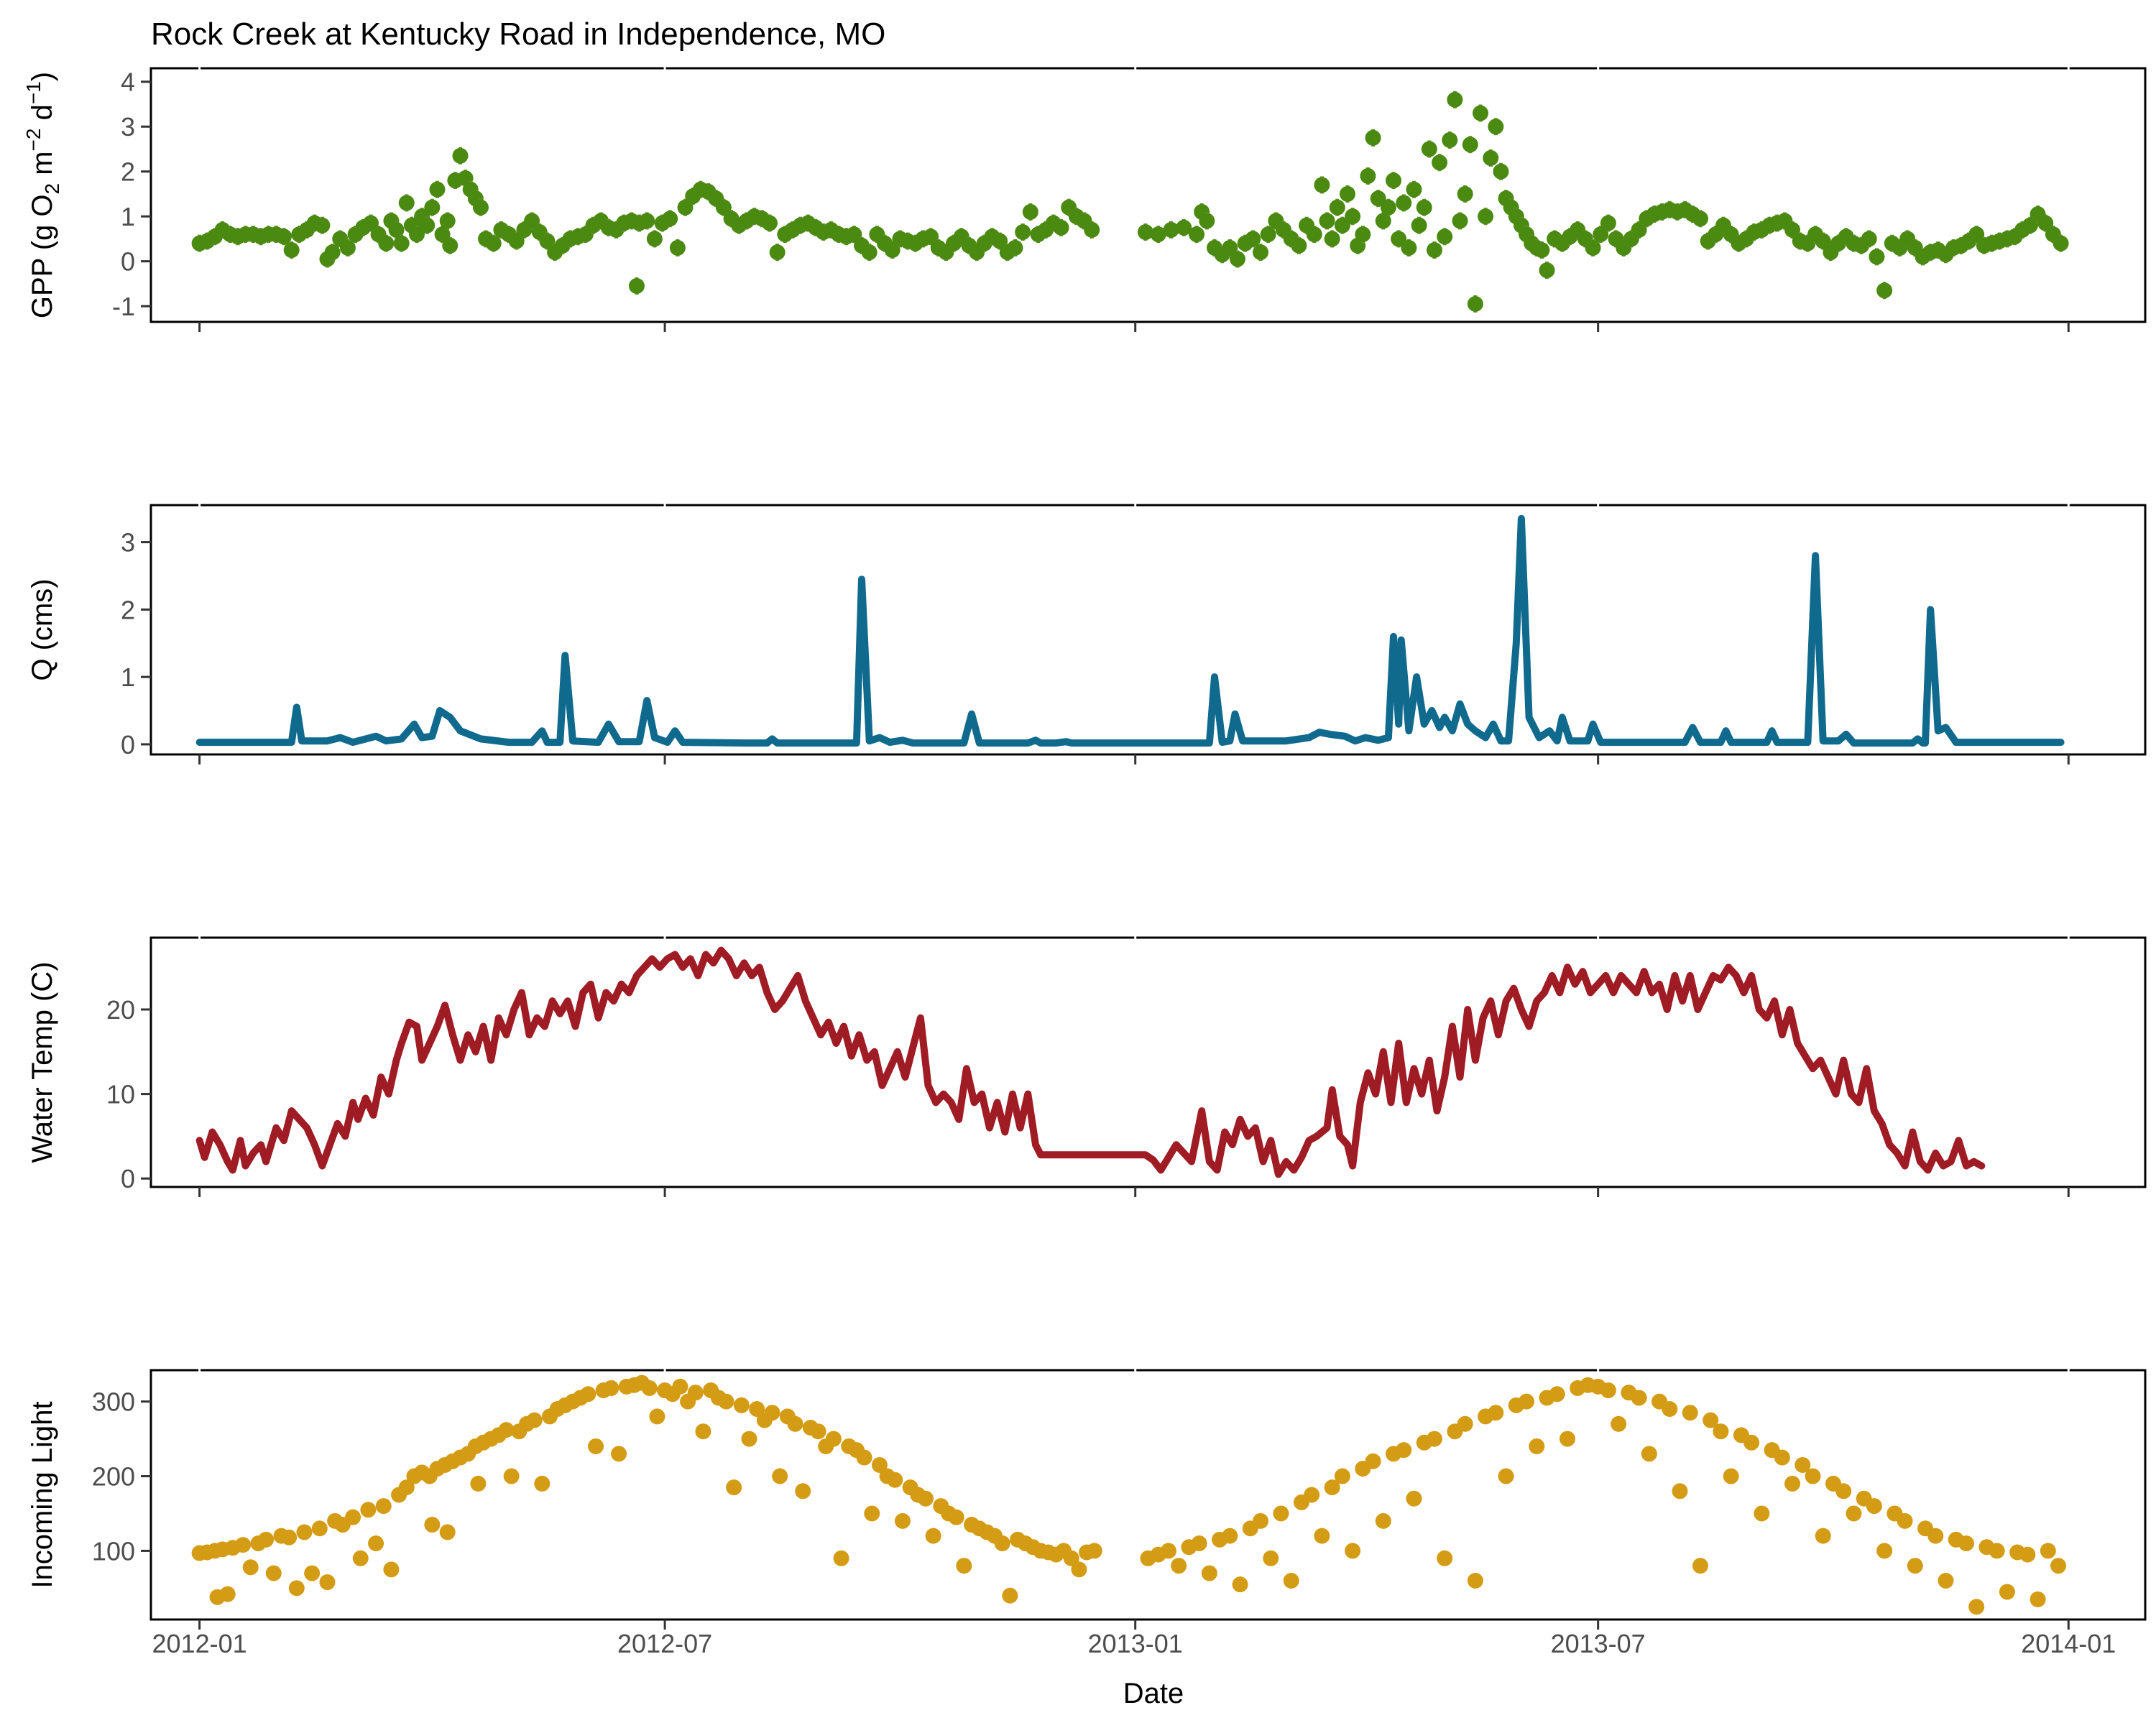 Image resolution: width=2156 pixels, height=1728 pixels. I want to click on y-tick-label-light: 200, so click(113, 1477).